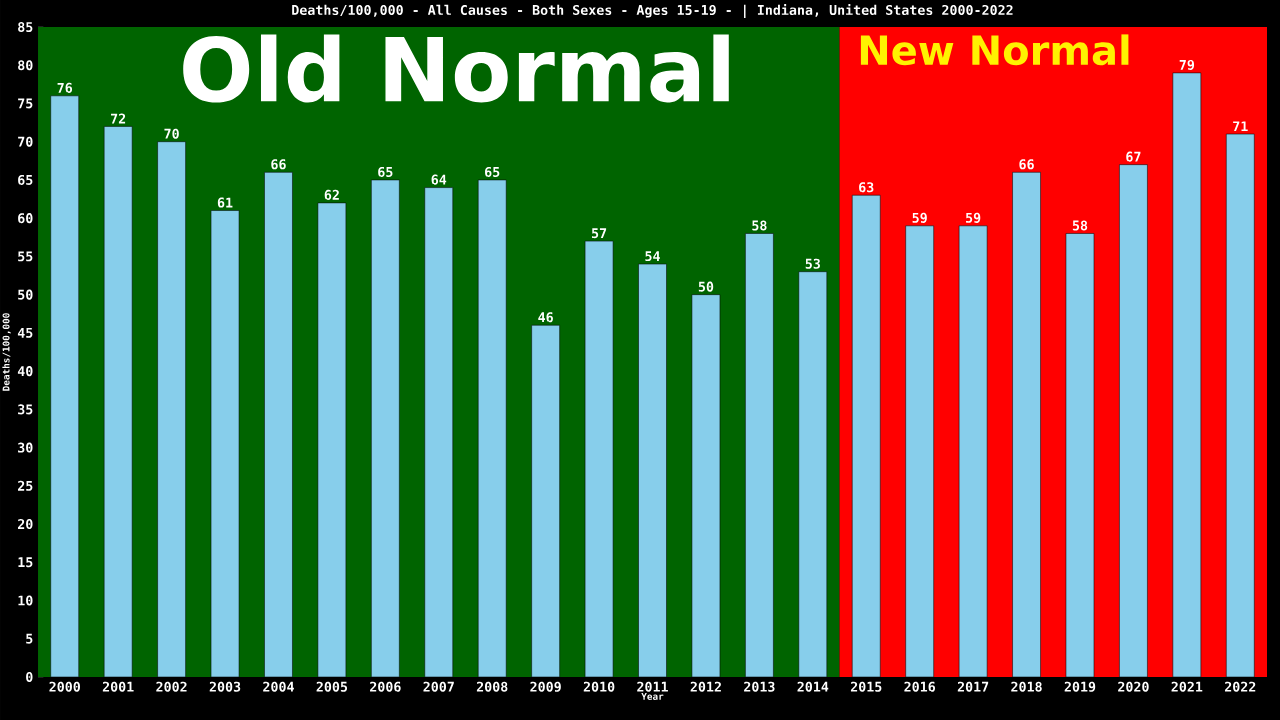  Describe the element at coordinates (171, 133) in the screenshot. I see `data-label: 70` at that location.